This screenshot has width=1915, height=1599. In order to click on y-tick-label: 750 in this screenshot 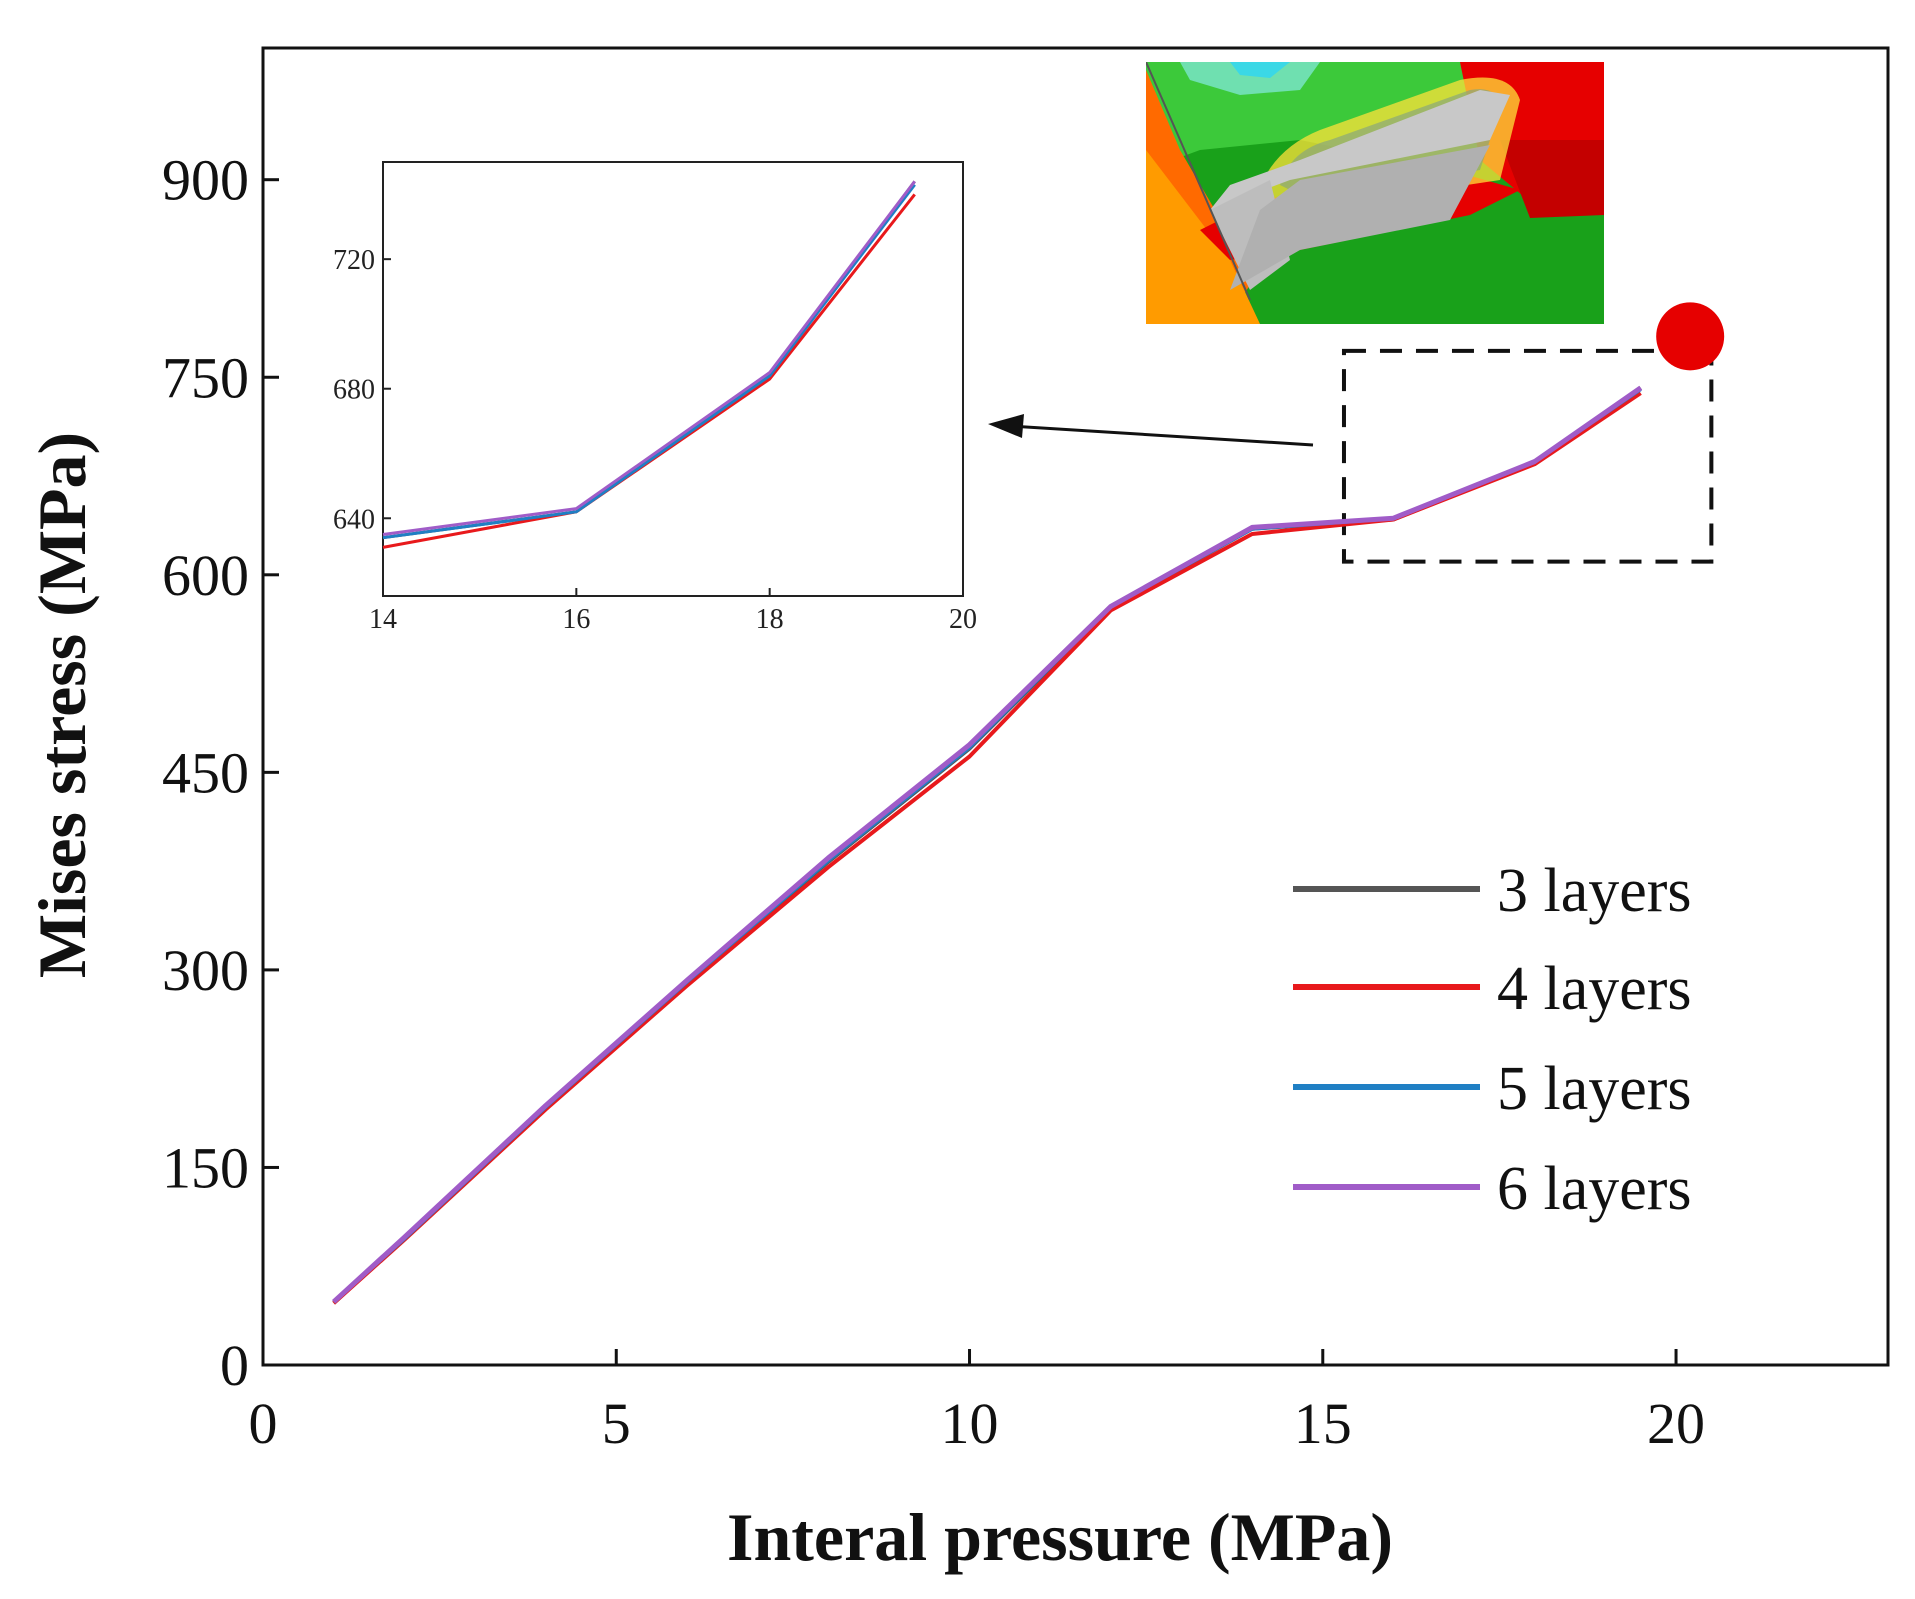, I will do `click(205, 377)`.